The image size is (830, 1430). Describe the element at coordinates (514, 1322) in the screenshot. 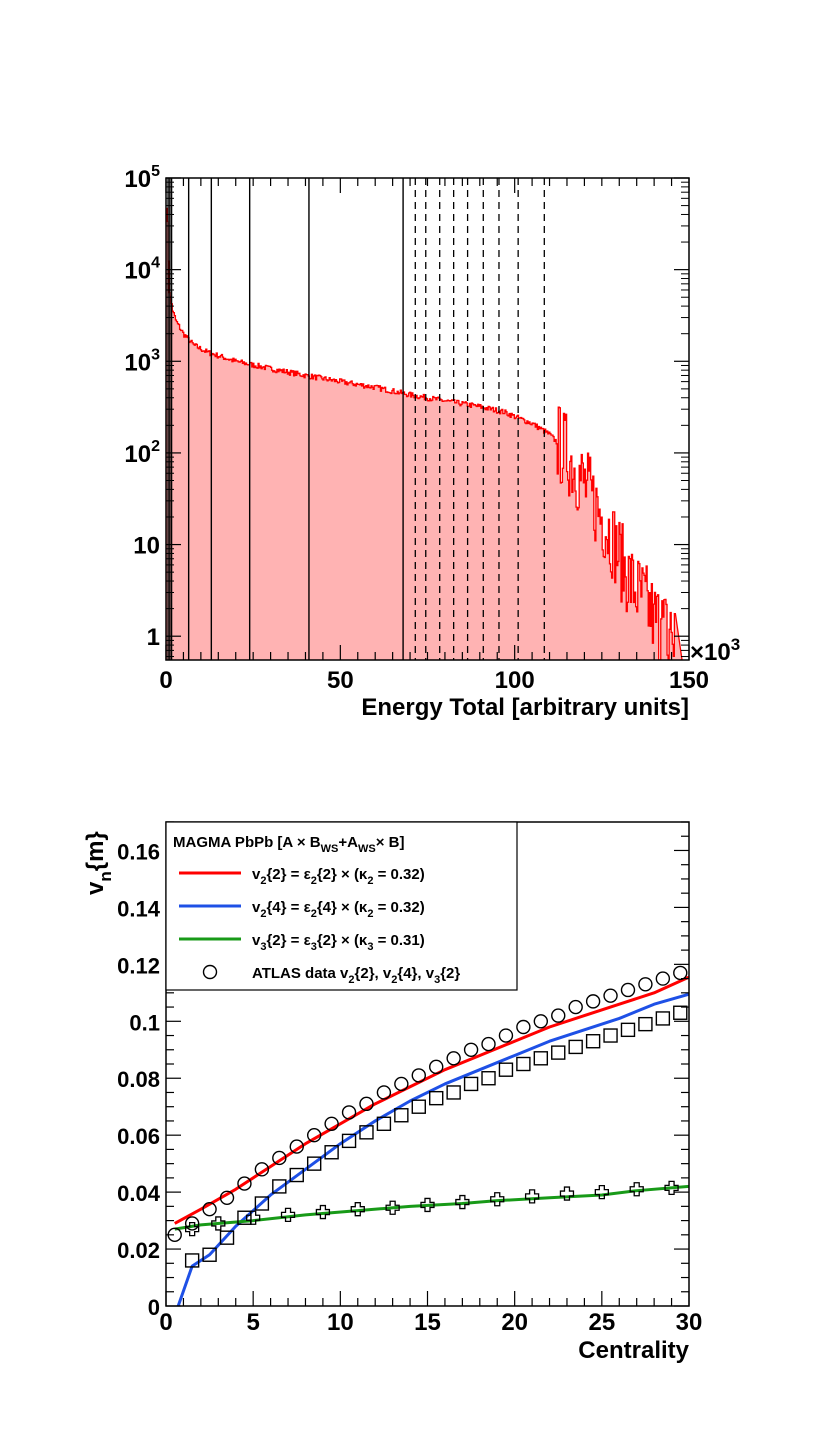

I see `x-tick-label: 20` at that location.